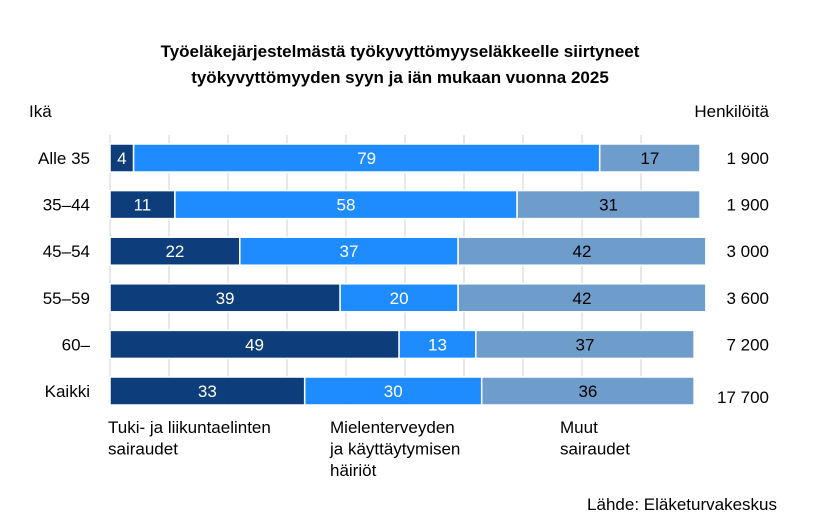  I want to click on category-label: 55–59, so click(66, 298).